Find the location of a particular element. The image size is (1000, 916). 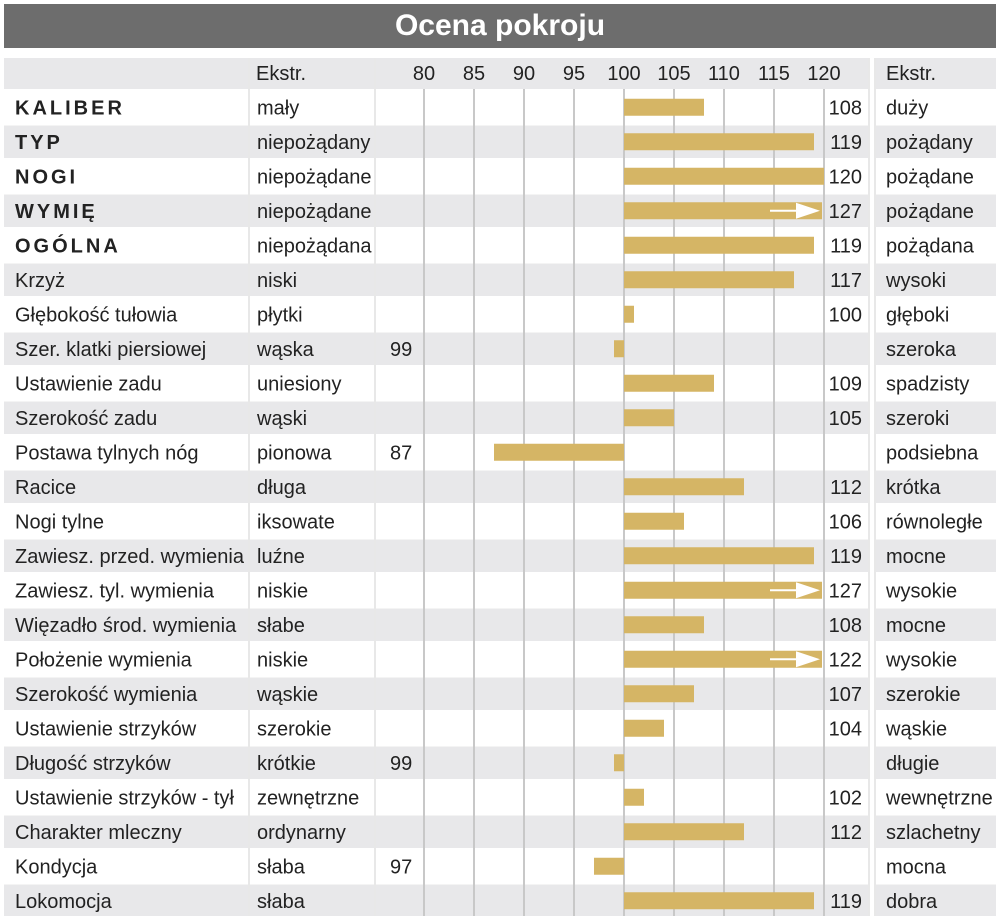

low-extreme-label: niepożądane is located at coordinates (314, 212).